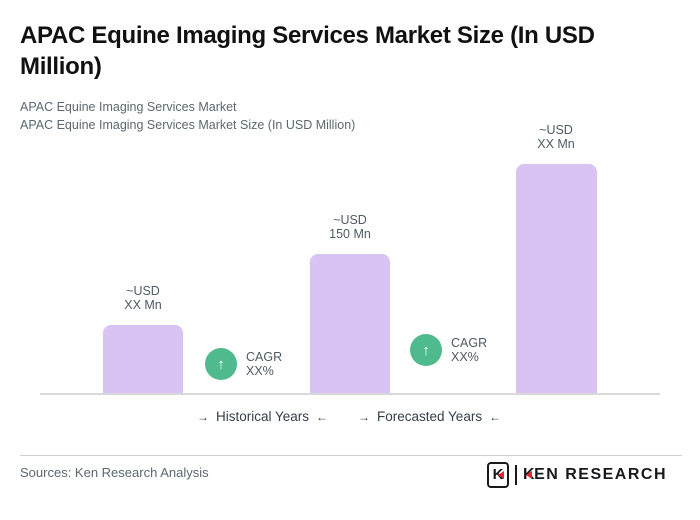 This screenshot has height=520, width=700. I want to click on chart-subtitle-line1: APAC Equine Imaging Services Market, so click(128, 107).